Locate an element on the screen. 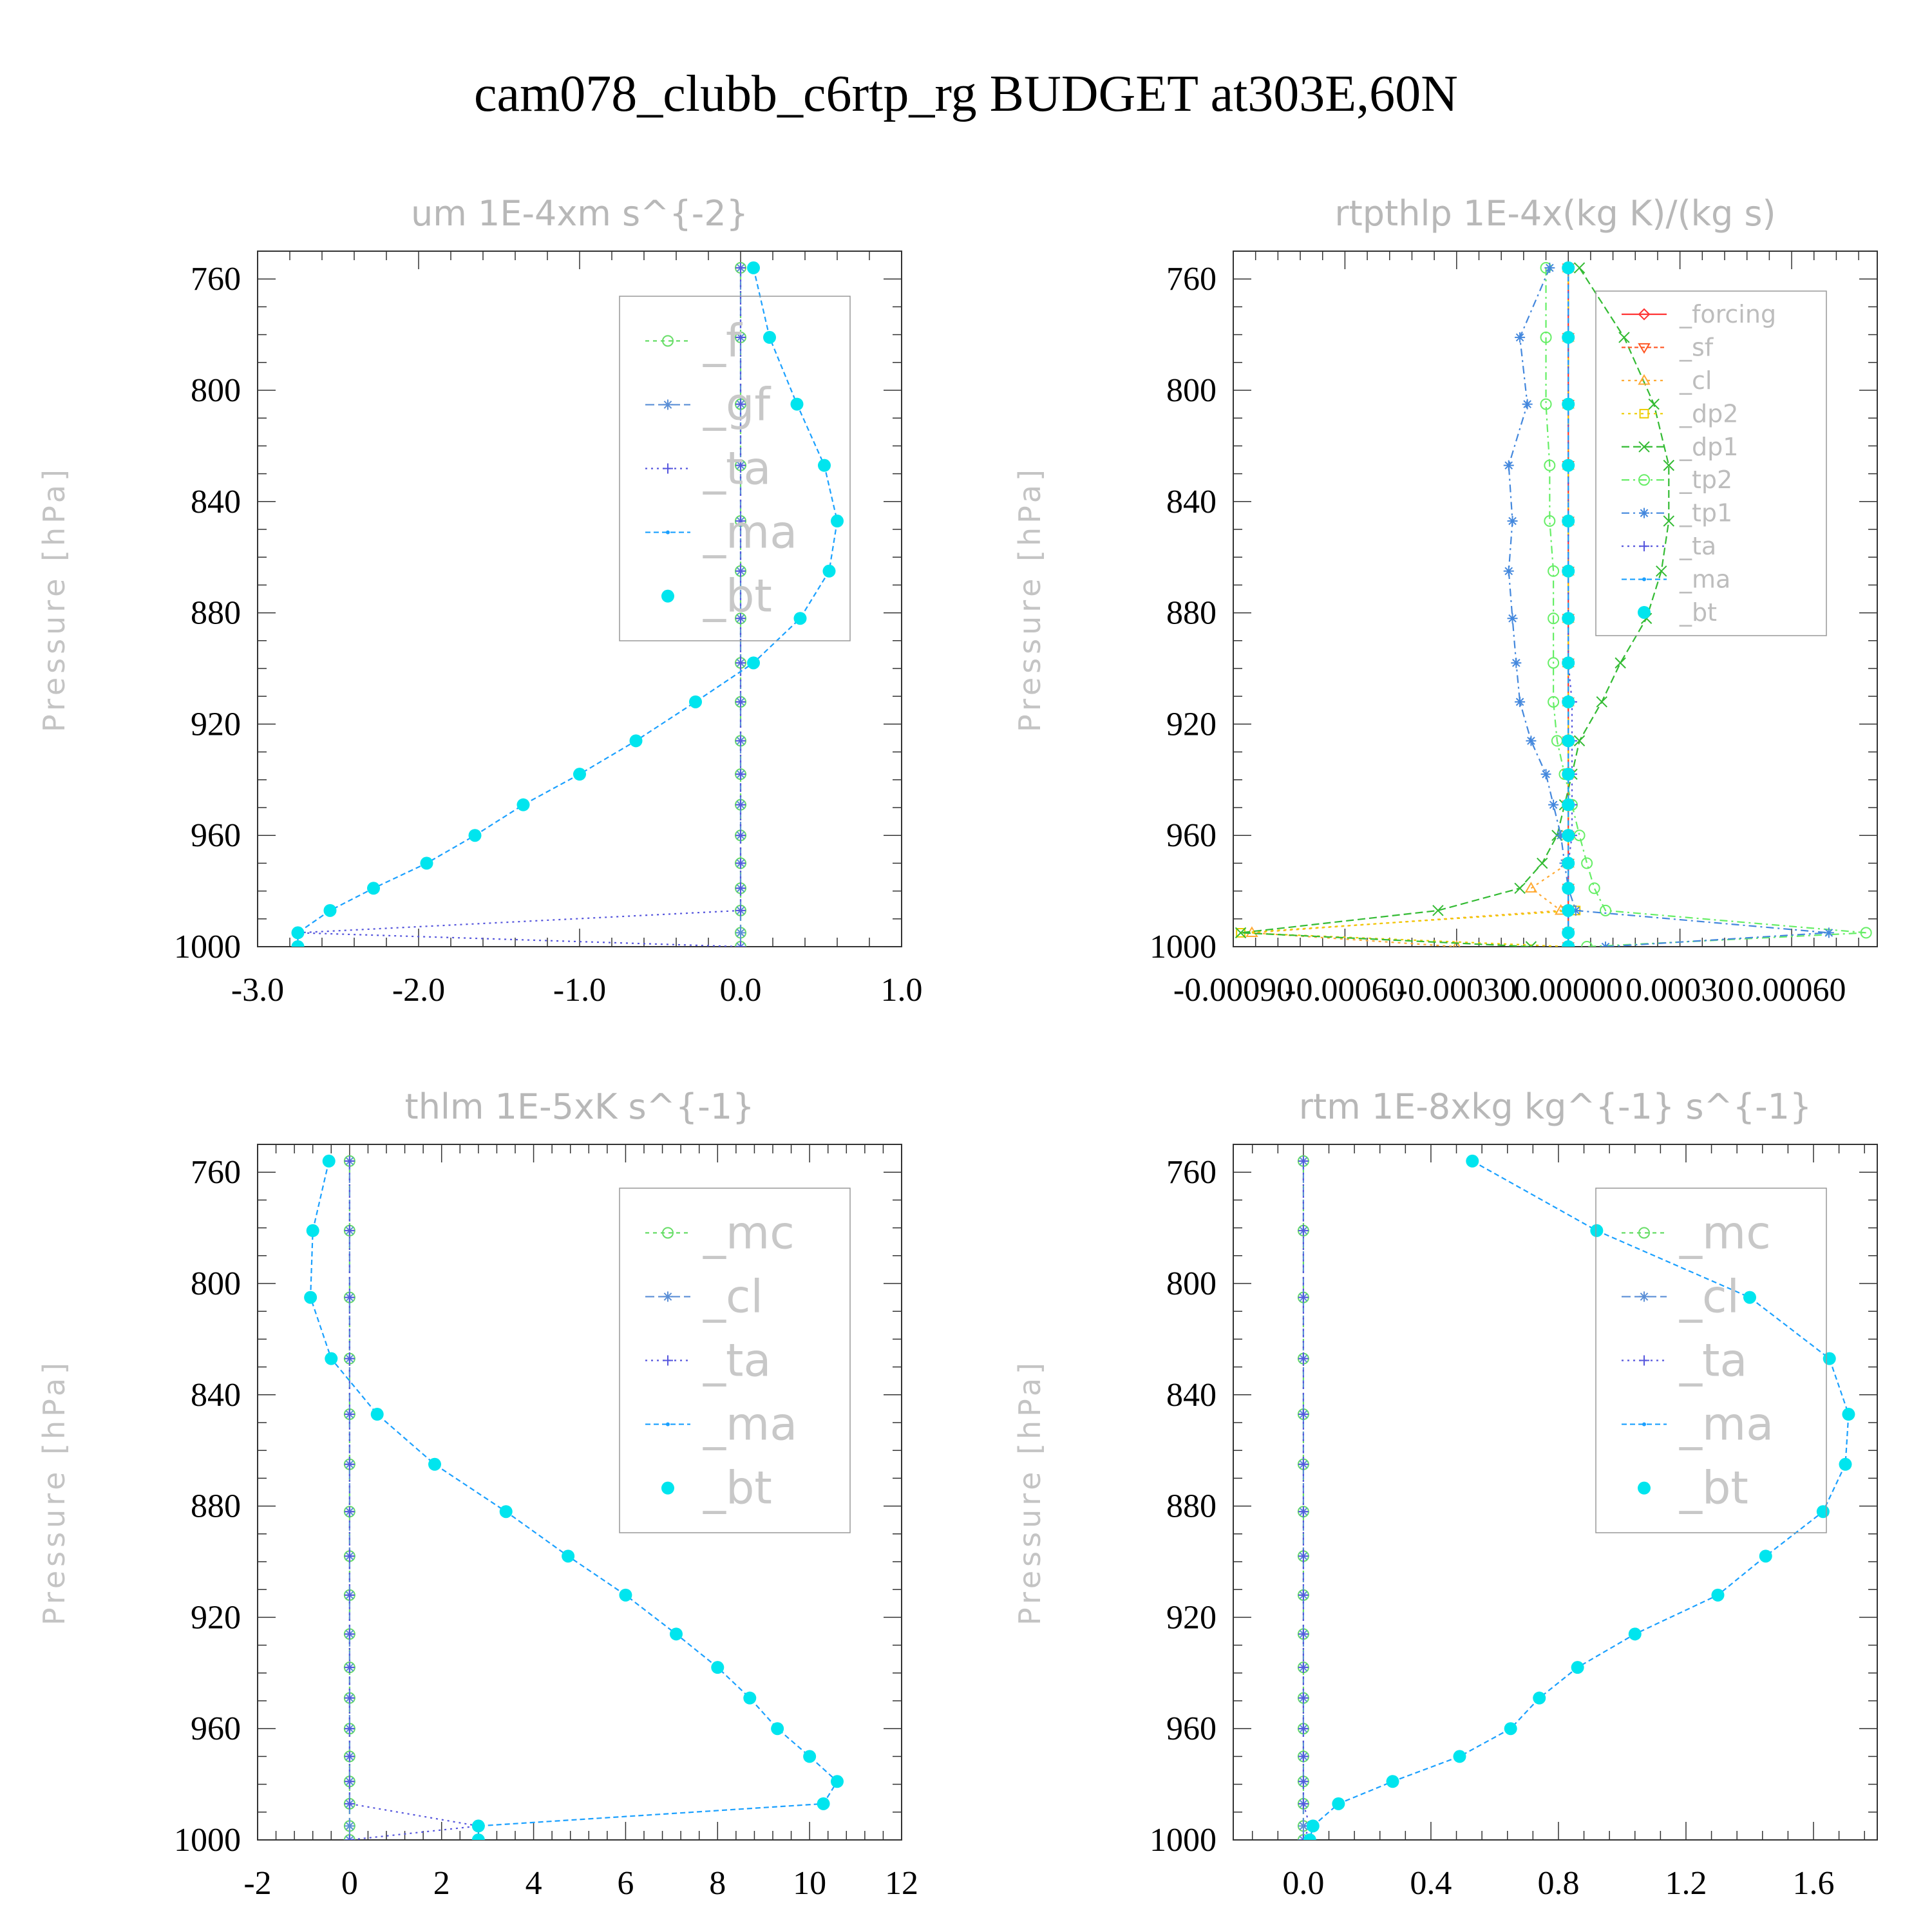 Image resolution: width=1932 pixels, height=1932 pixels. x-tick-label: 0.4 is located at coordinates (1431, 1884).